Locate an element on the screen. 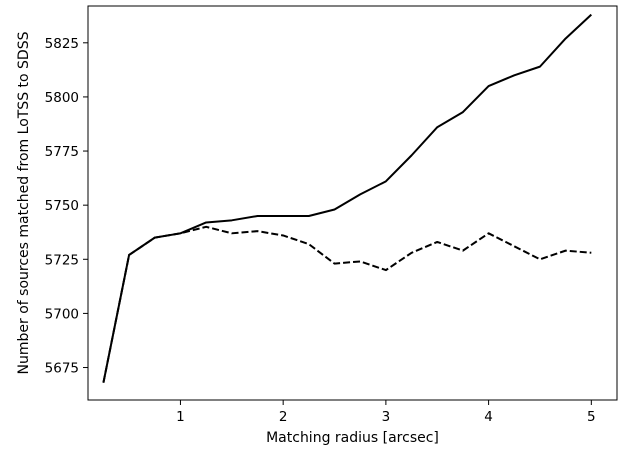  x-tick-label: 2 is located at coordinates (283, 417).